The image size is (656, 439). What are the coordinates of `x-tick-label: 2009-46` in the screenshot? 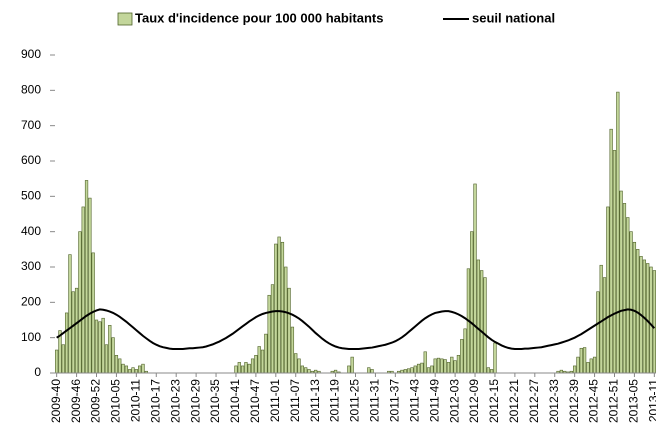 It's located at (76, 401).